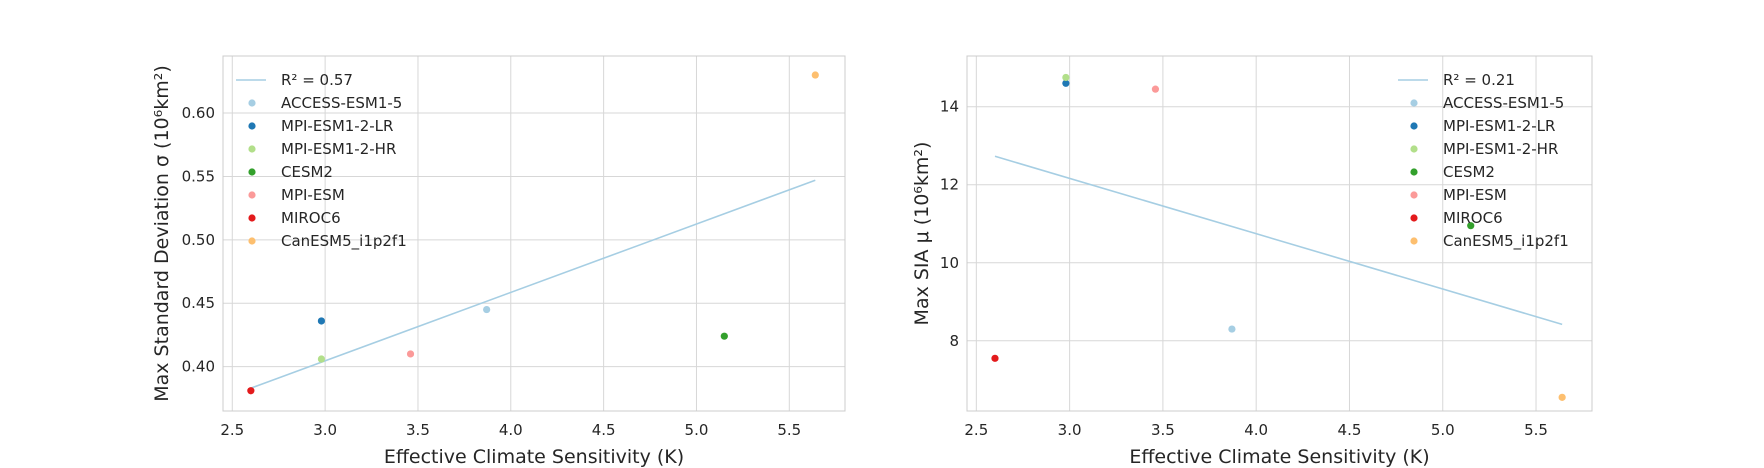 The height and width of the screenshot is (468, 1764). Describe the element at coordinates (949, 107) in the screenshot. I see `y-tick-label: 14` at that location.